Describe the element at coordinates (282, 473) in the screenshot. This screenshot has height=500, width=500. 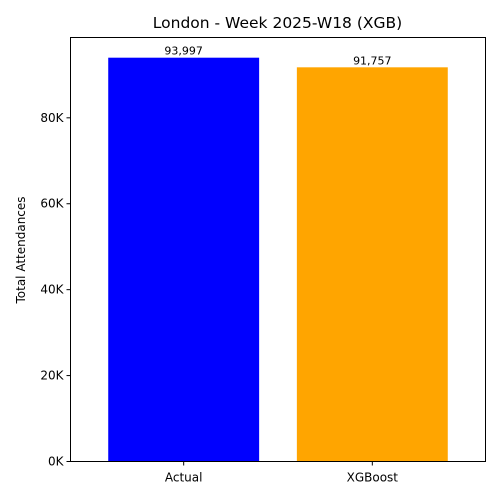
I see `x-axis-ticks: Actual XGBoost` at that location.